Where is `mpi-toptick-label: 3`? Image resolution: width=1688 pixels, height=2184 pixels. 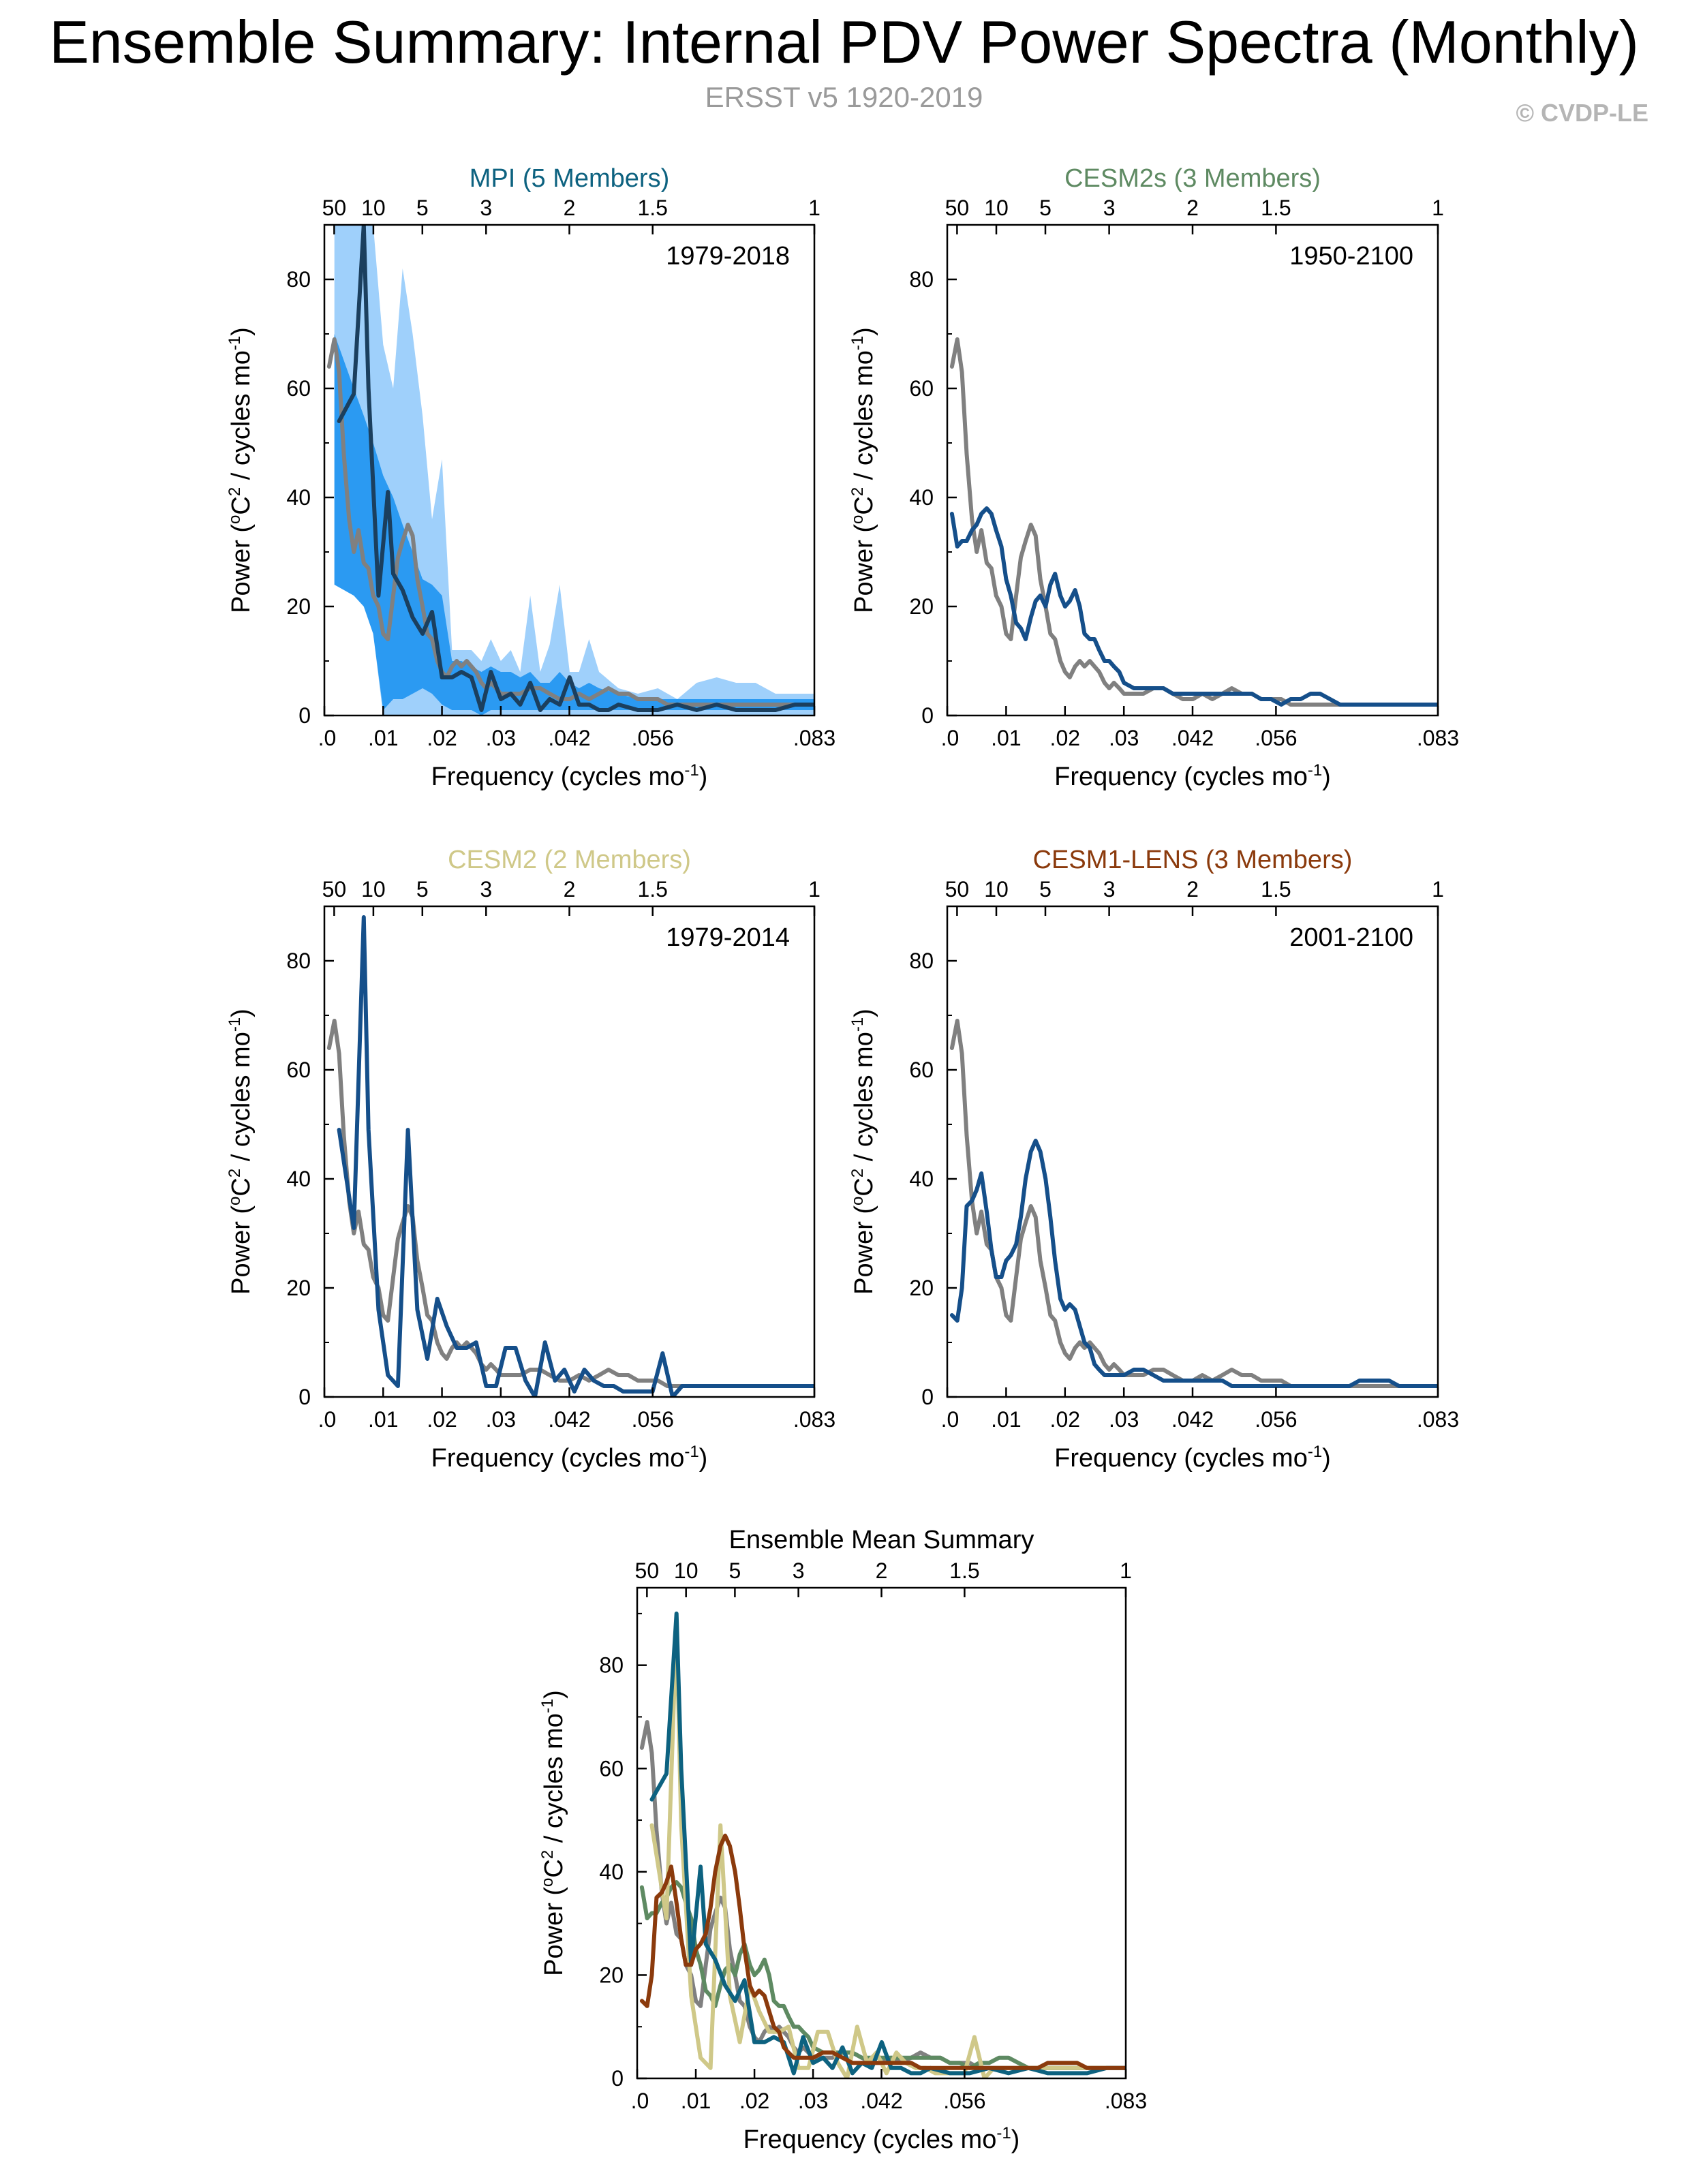
mpi-toptick-label: 3 is located at coordinates (486, 208).